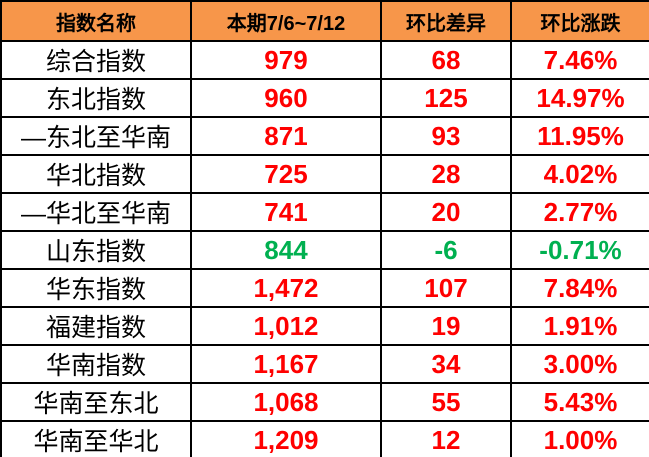 Image resolution: width=649 pixels, height=457 pixels. Describe the element at coordinates (96, 438) in the screenshot. I see `index-name-cell: 华南至华北` at that location.